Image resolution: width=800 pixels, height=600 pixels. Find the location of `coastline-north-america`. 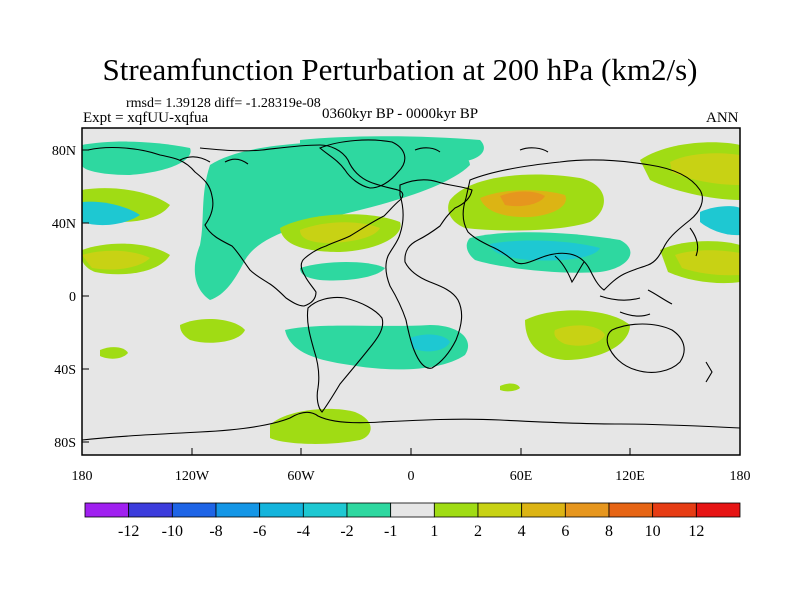

coastline-north-america is located at coordinates (245, 225).